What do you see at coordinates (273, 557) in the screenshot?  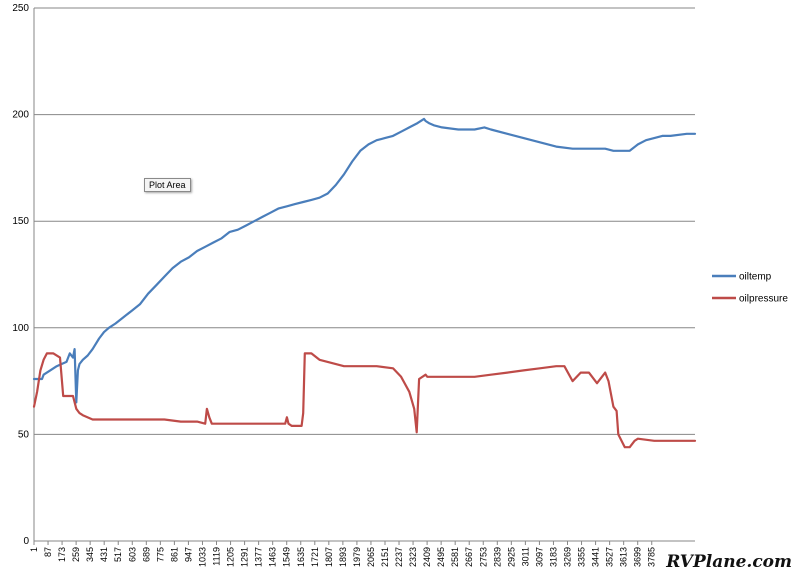 I see `x-tick-label: 1463` at bounding box center [273, 557].